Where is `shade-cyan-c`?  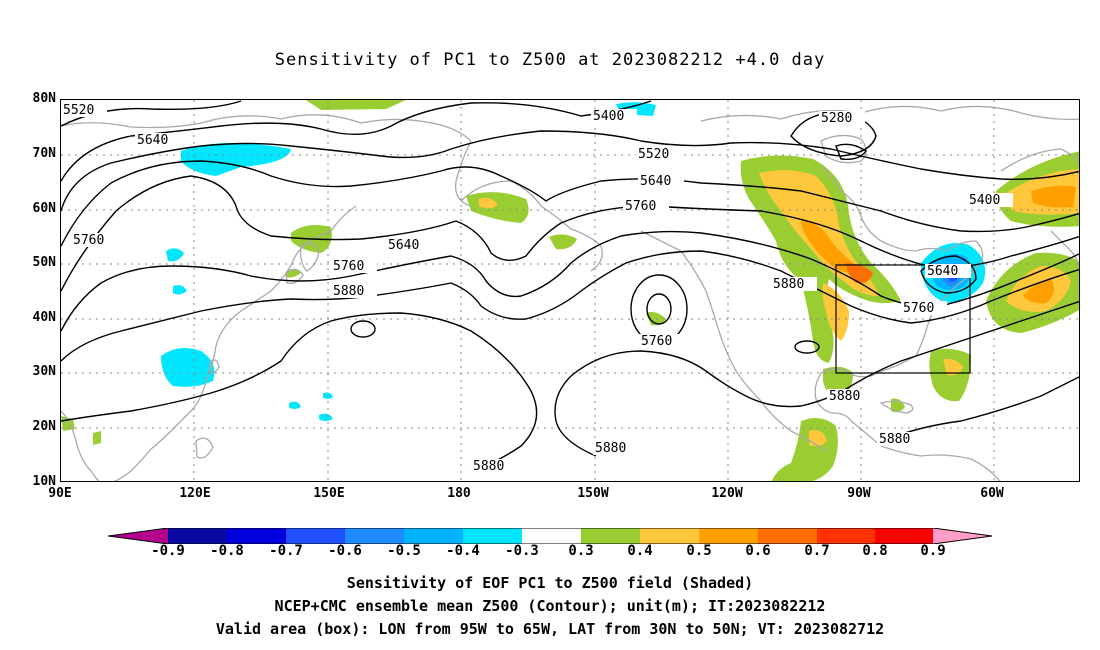
shade-cyan-c is located at coordinates (188, 367).